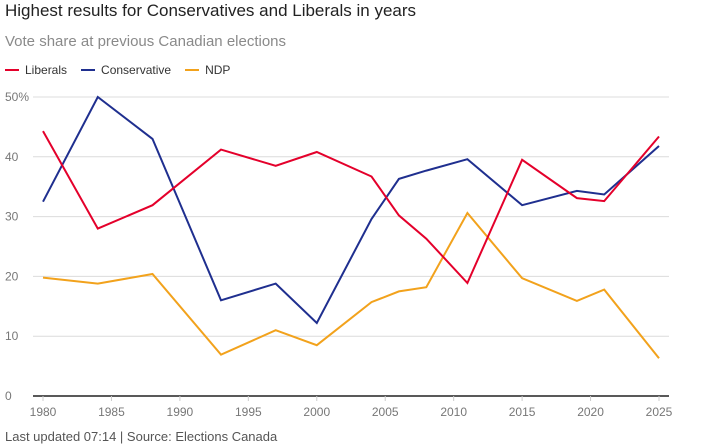  I want to click on legend-item-conservative: Conservative, so click(126, 70).